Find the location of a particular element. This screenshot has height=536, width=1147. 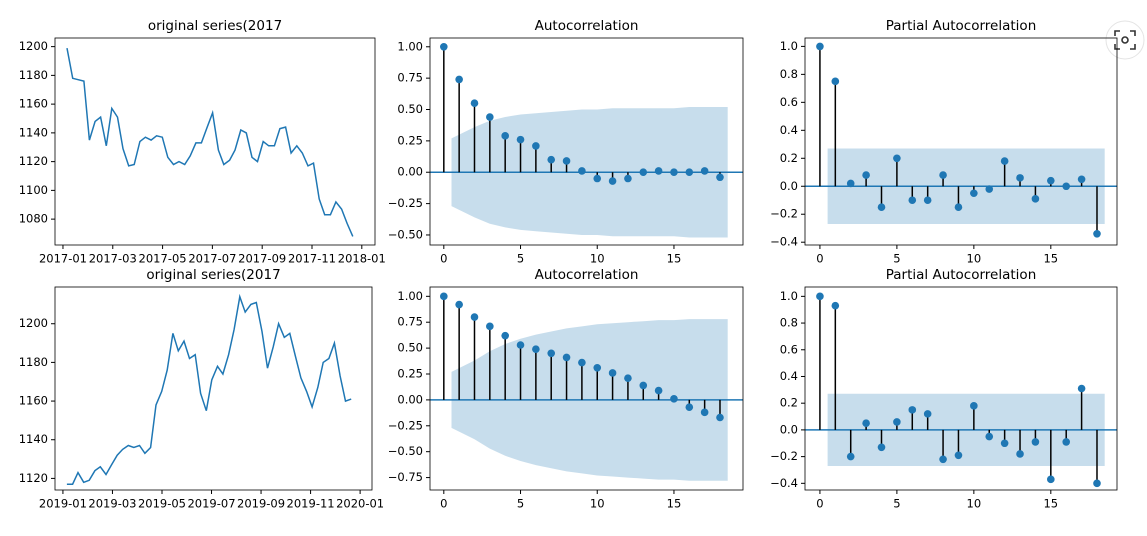

chart-title: Partial Autocorrelation is located at coordinates (961, 275).